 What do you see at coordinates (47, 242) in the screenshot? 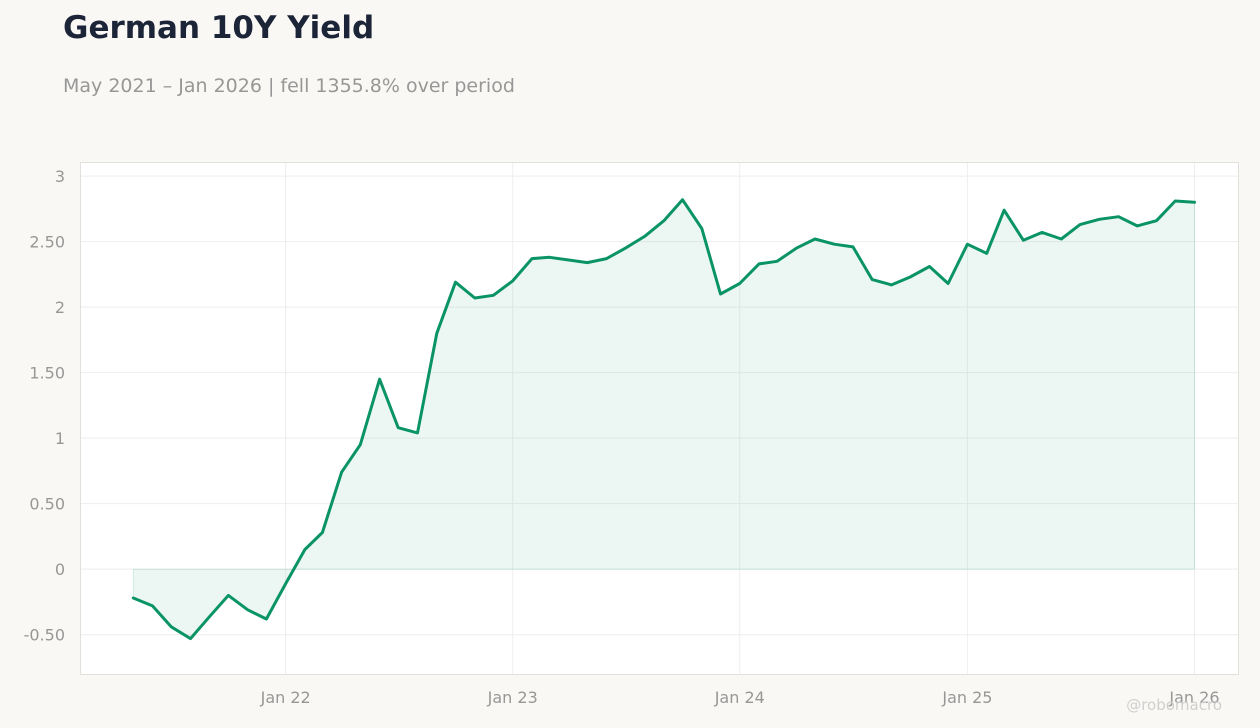
I see `y-tick-label: 2.50` at bounding box center [47, 242].